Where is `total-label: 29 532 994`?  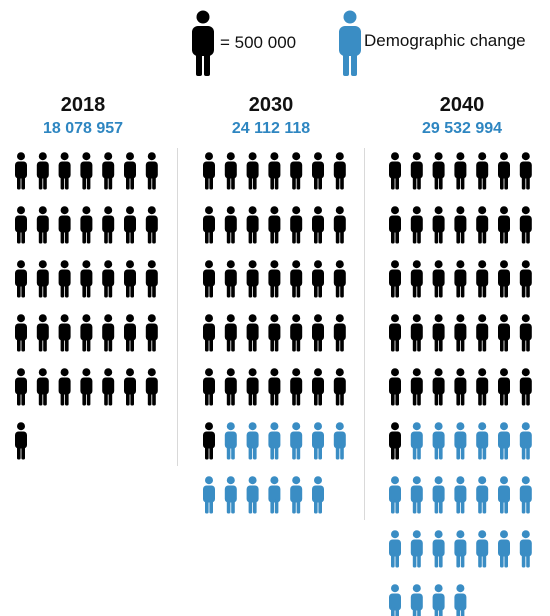
total-label: 29 532 994 is located at coordinates (462, 128).